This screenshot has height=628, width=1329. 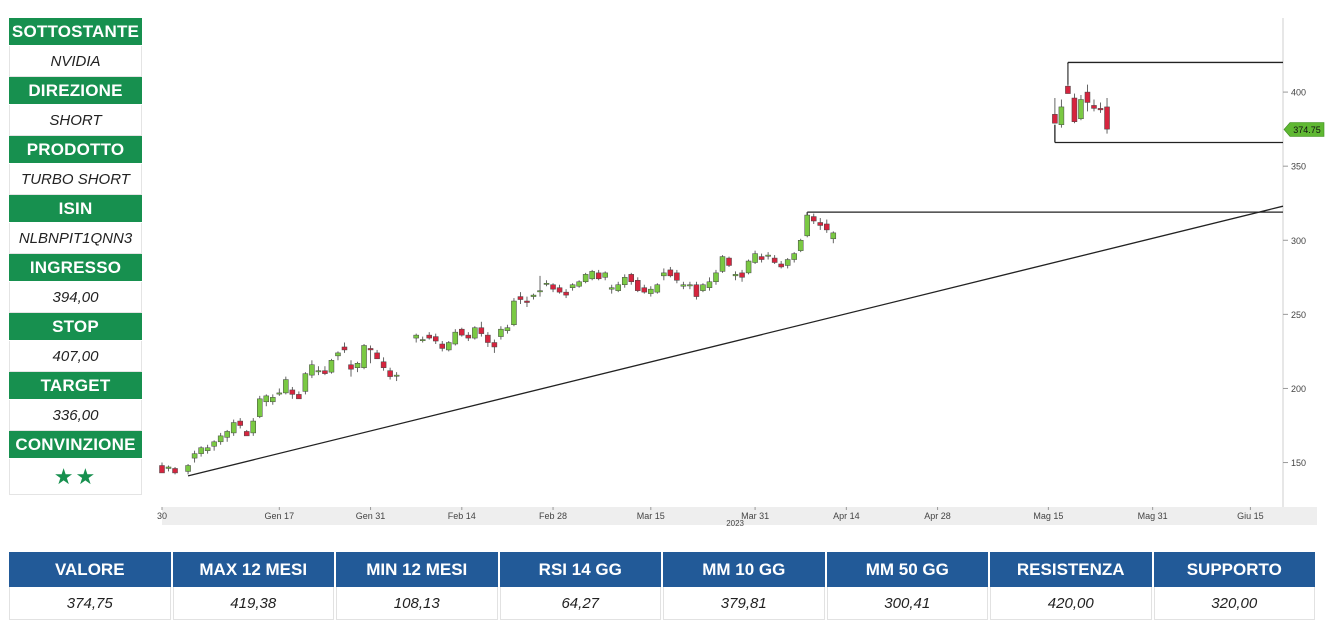 I want to click on x-tick-label-8: Apr 28, so click(x=937, y=516).